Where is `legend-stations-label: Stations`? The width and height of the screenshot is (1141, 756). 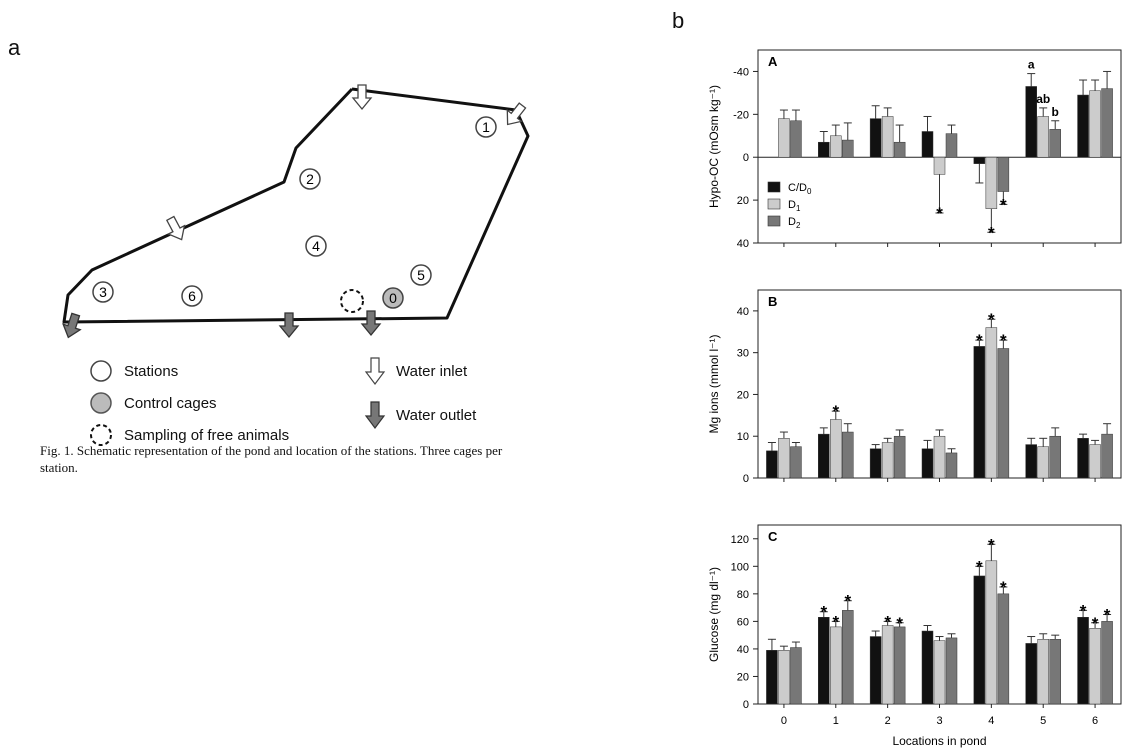 legend-stations-label: Stations is located at coordinates (151, 371).